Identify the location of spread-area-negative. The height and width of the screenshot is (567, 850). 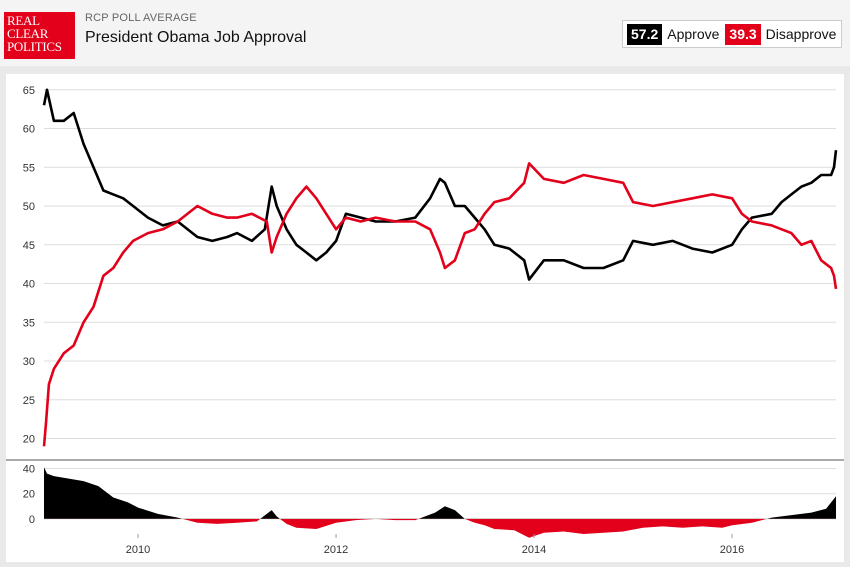
(440, 528).